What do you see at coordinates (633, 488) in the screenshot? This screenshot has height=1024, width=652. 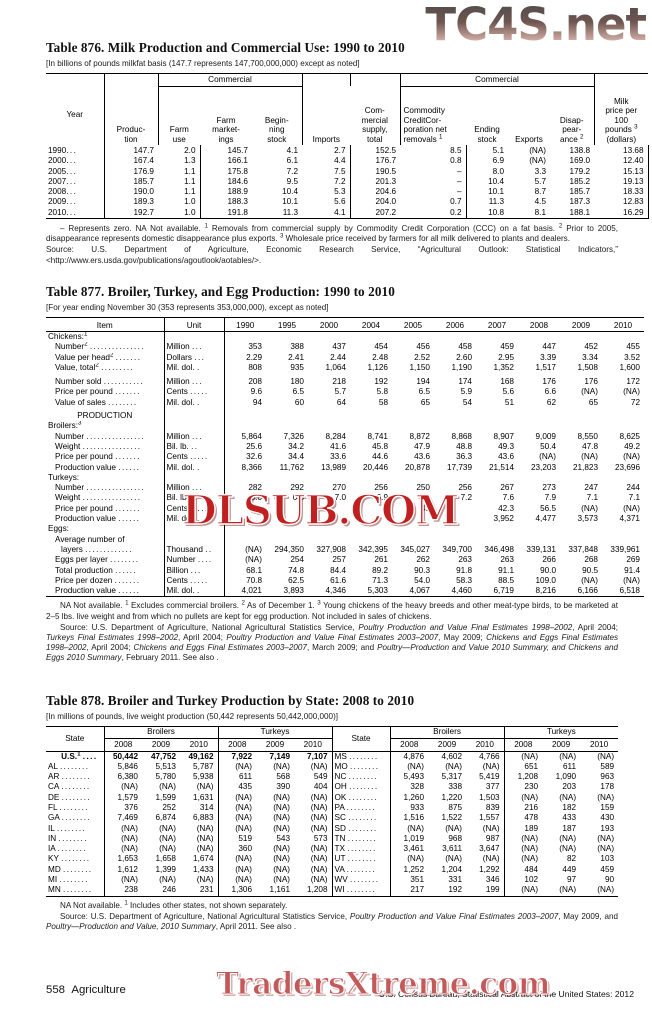 I see `data-cell: 244` at bounding box center [633, 488].